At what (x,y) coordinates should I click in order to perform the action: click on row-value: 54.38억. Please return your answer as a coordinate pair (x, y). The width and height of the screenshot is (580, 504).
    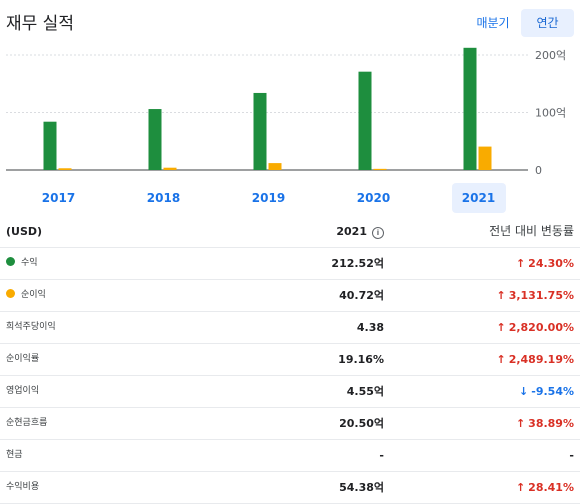
    Looking at the image, I should click on (361, 487).